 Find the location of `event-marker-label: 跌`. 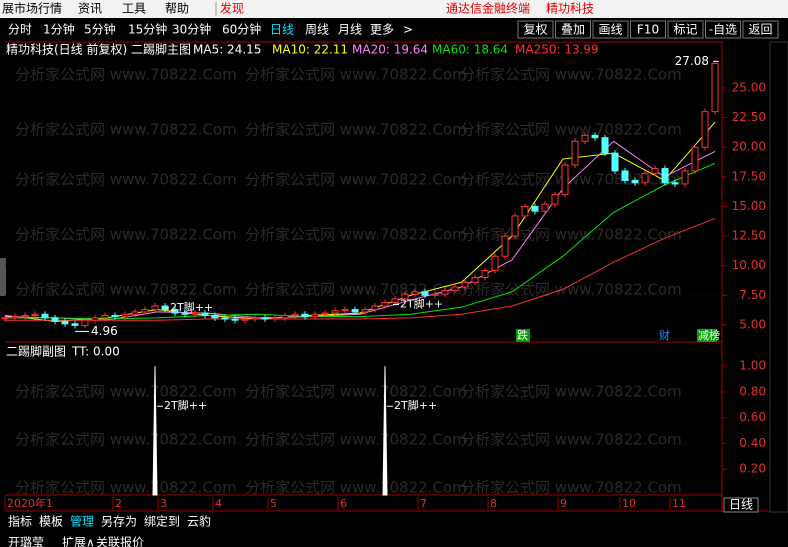

event-marker-label: 跌 is located at coordinates (522, 335).